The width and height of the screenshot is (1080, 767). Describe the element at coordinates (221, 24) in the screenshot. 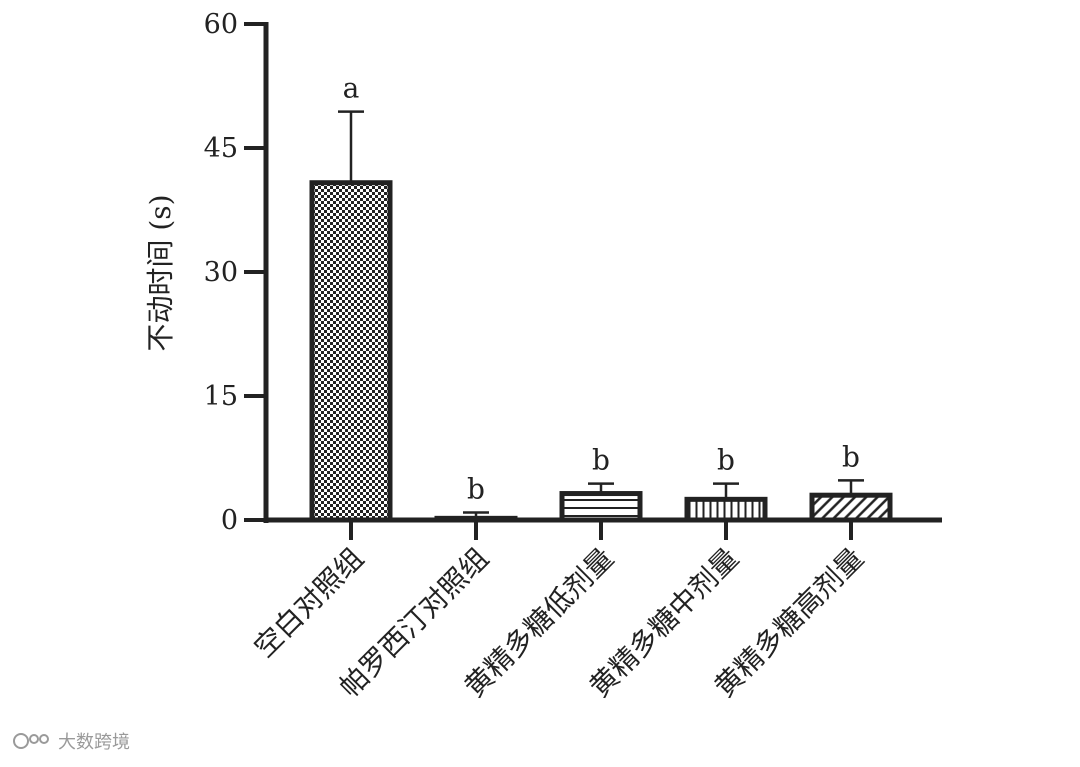

I see `y-tick-label: 60` at that location.